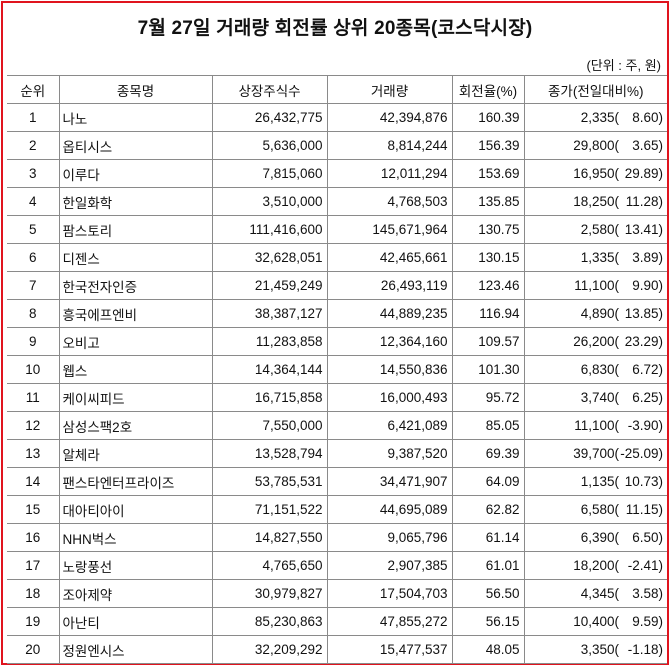 This screenshot has width=670, height=666. Describe the element at coordinates (647, 537) in the screenshot. I see `change-percent: 6.50)` at that location.